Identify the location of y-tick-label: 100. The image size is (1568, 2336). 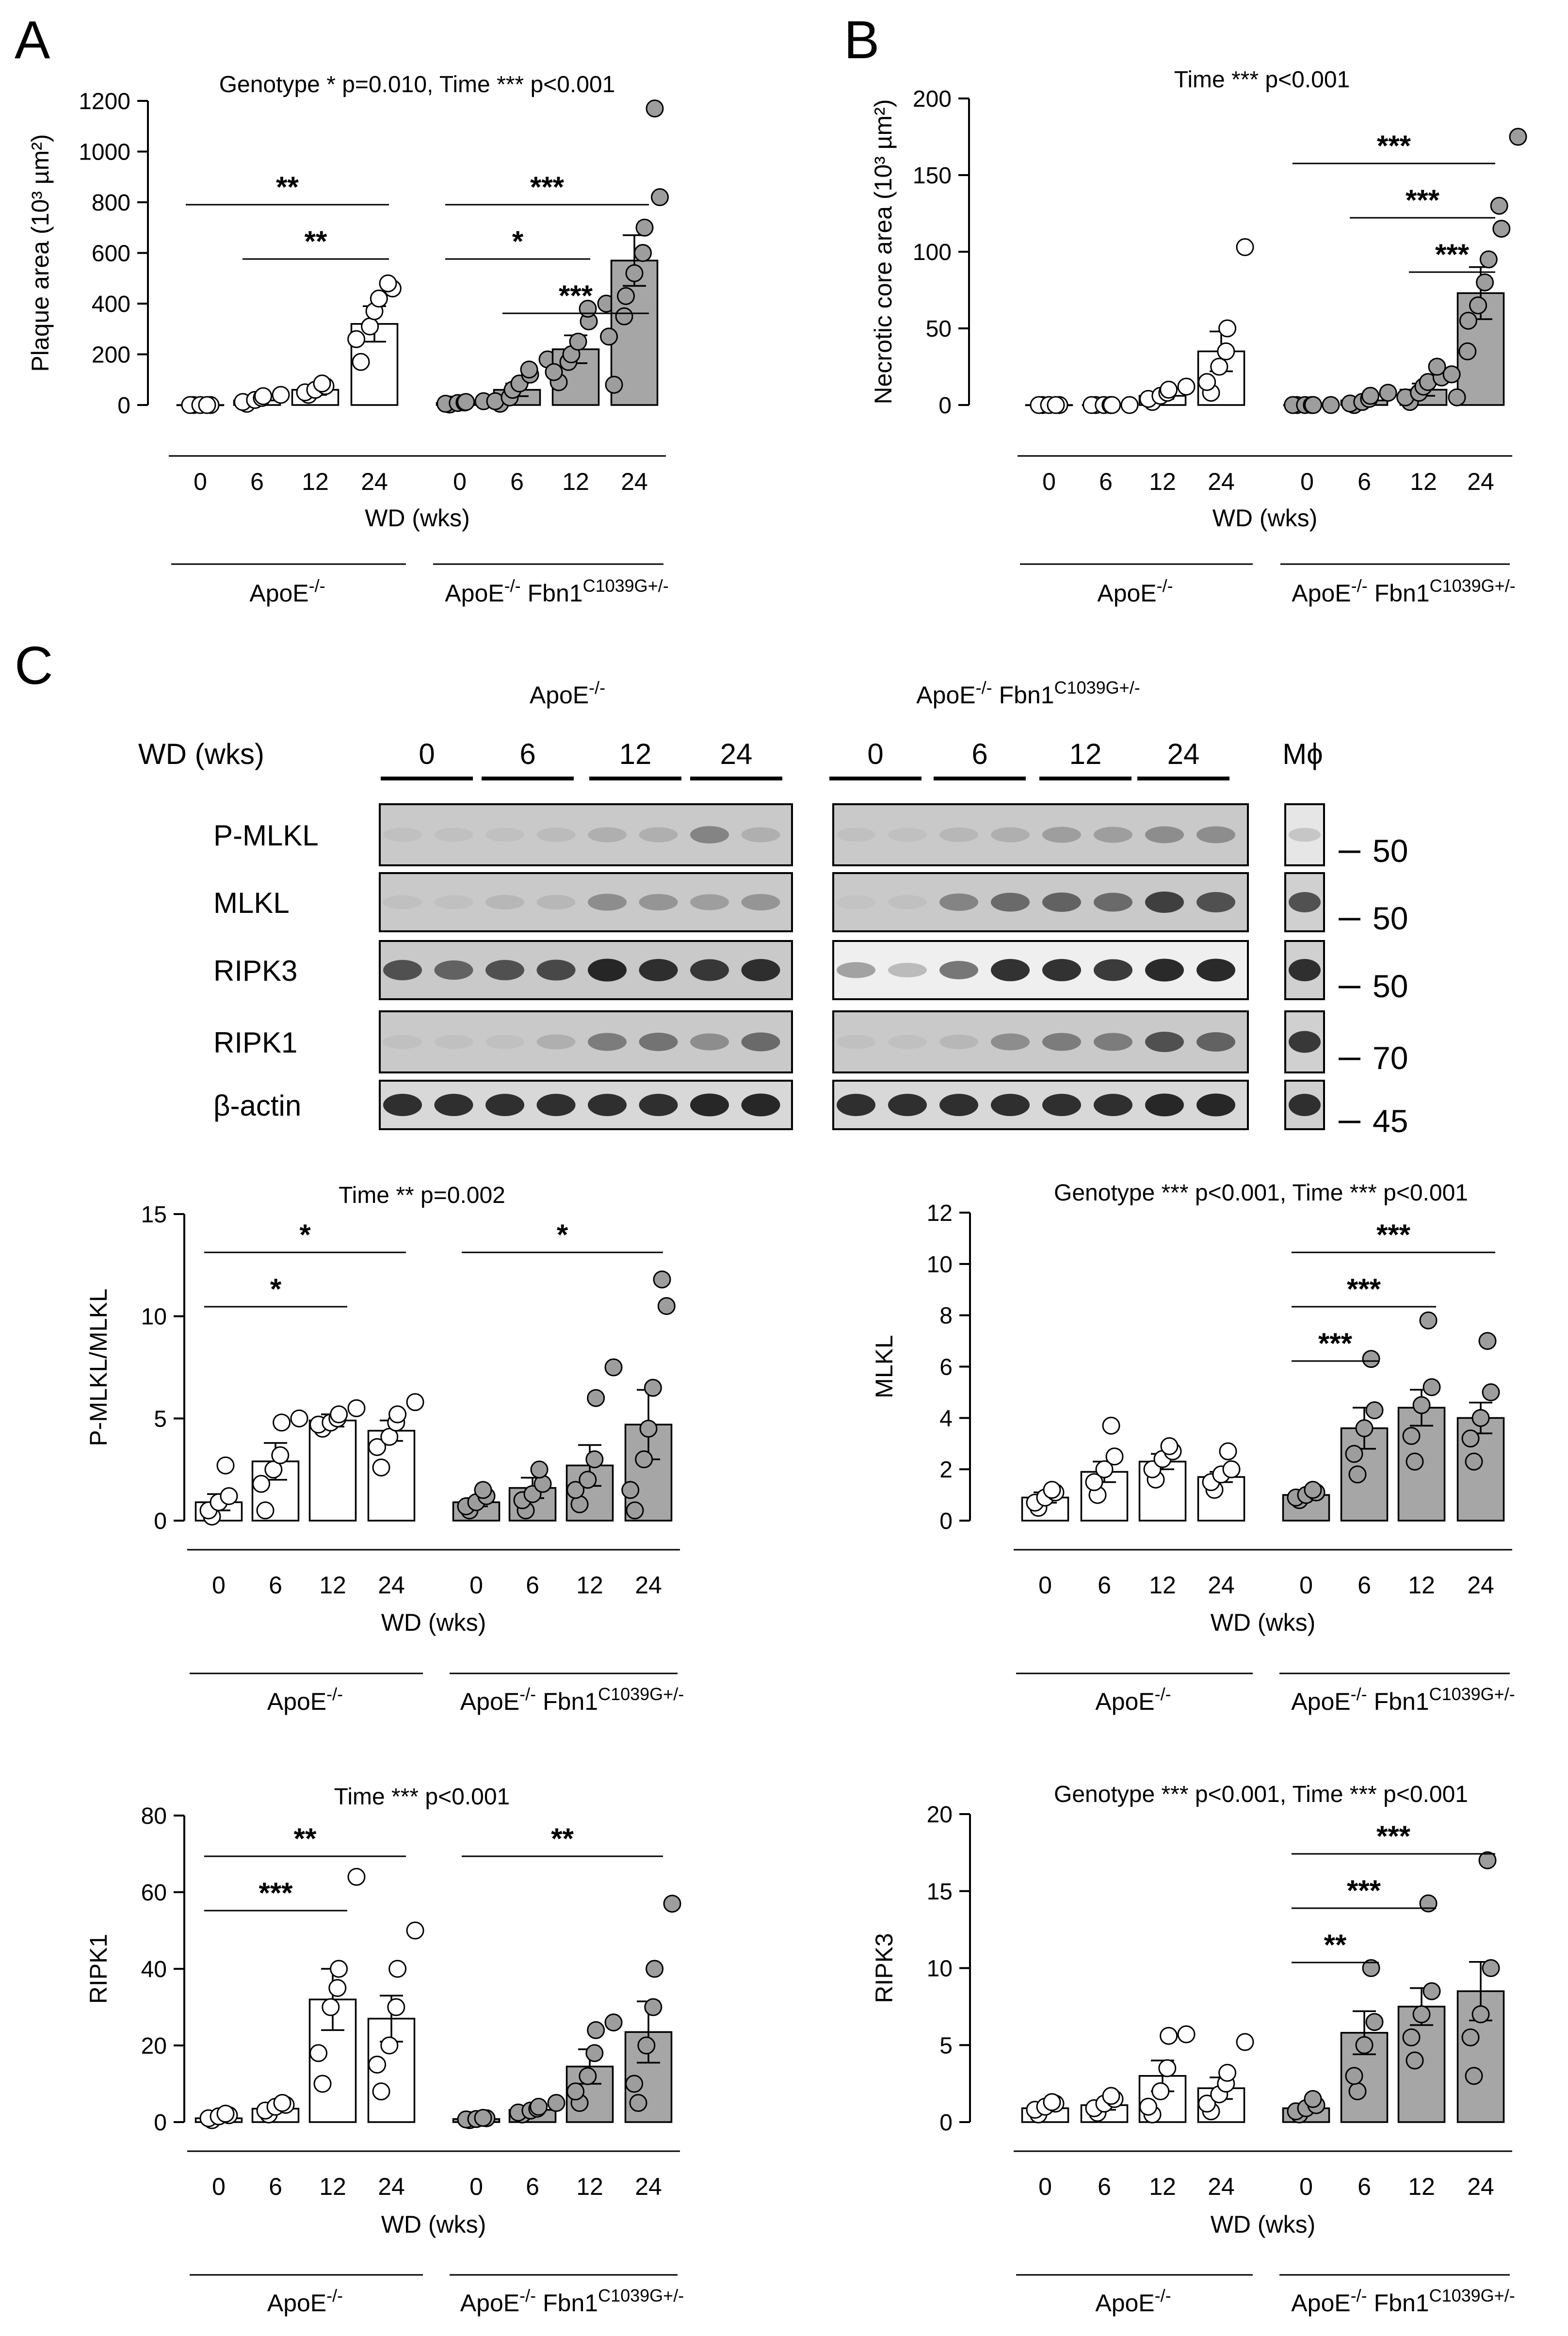
(932, 252).